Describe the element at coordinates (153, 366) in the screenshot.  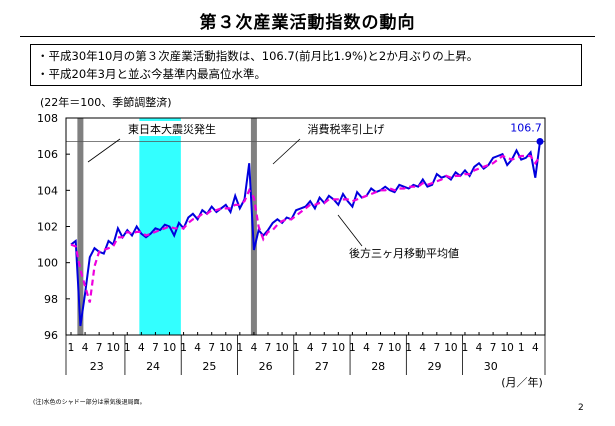
I see `year-label: 24` at that location.